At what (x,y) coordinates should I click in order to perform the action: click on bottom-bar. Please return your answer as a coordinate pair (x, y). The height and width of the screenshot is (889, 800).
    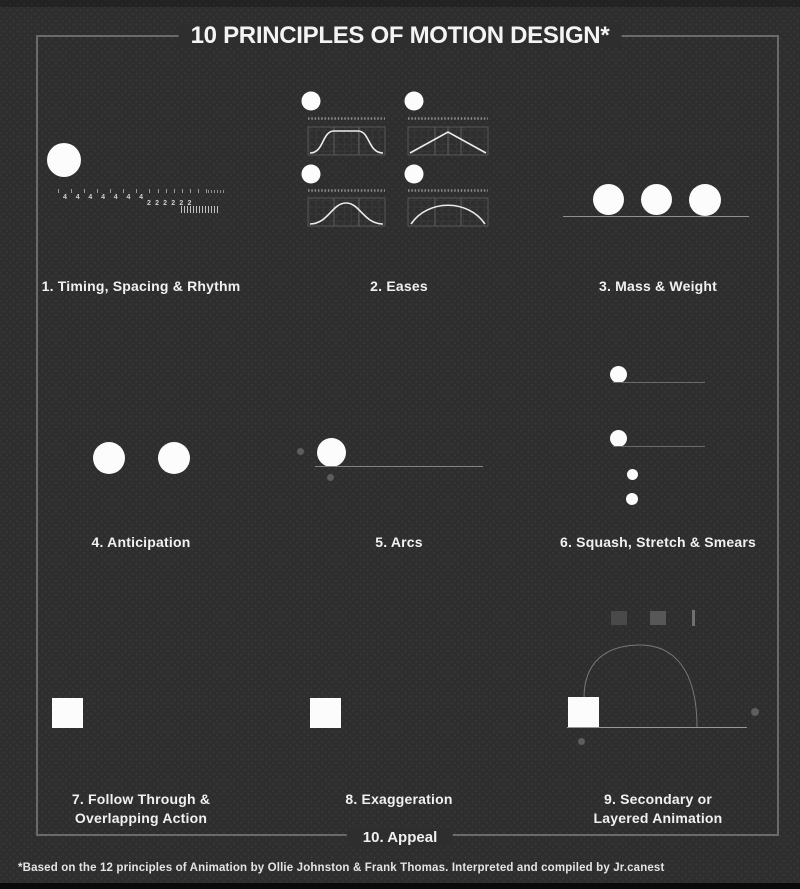
    Looking at the image, I should click on (400, 886).